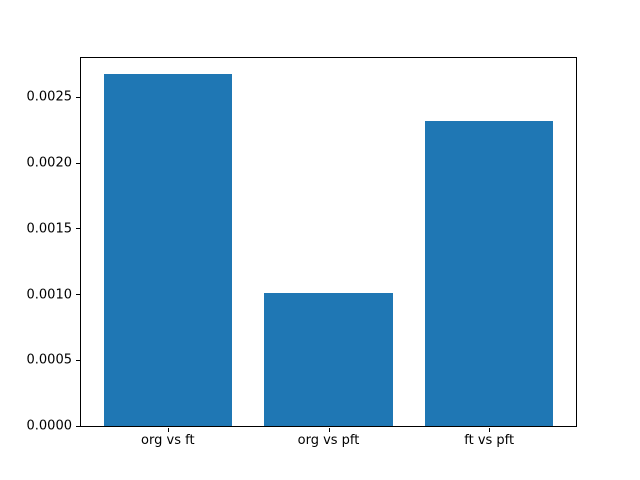 This screenshot has width=640, height=480. Describe the element at coordinates (49, 97) in the screenshot. I see `y-axis-tick-label: 0.0025` at that location.